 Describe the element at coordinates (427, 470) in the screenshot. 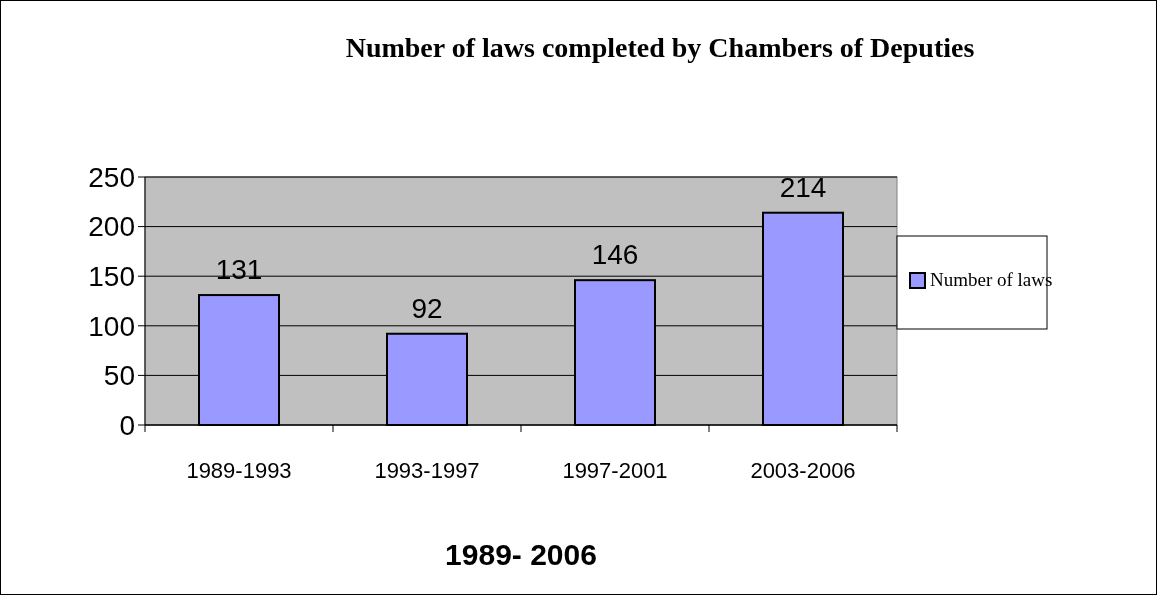

I see `x-tick-label: 1993-1997` at that location.